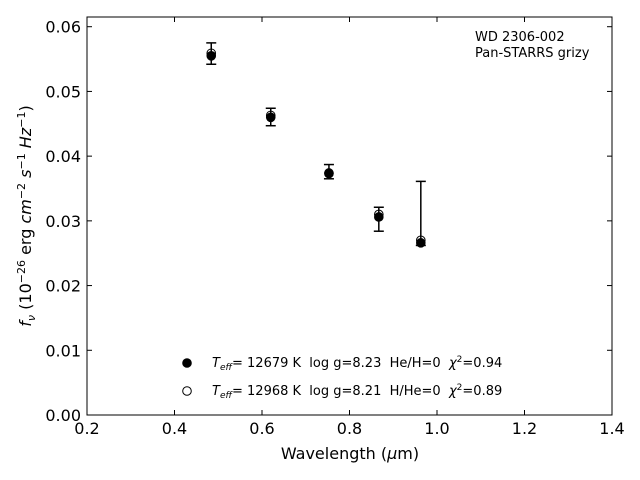 Image resolution: width=640 pixels, height=480 pixels. Describe the element at coordinates (63, 286) in the screenshot. I see `y-tick-label-2: 0.02` at that location.